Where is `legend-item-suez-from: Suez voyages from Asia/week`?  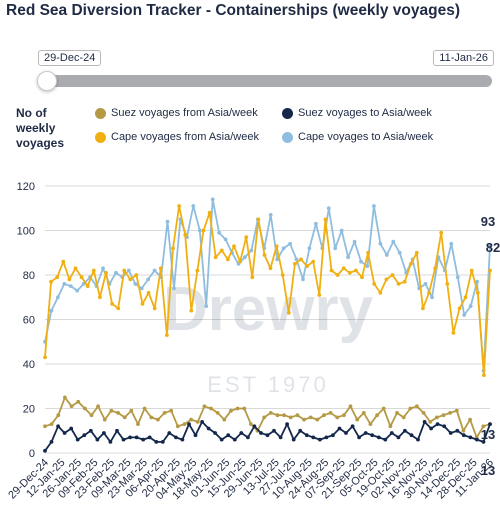 legend-item-suez-from: Suez voyages from Asia/week is located at coordinates (176, 113).